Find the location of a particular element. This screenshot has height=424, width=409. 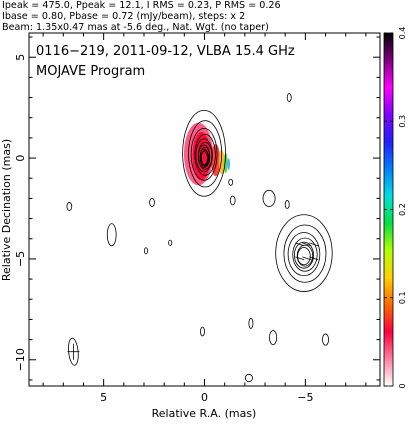

x-tick-label-1: 0 is located at coordinates (204, 397).